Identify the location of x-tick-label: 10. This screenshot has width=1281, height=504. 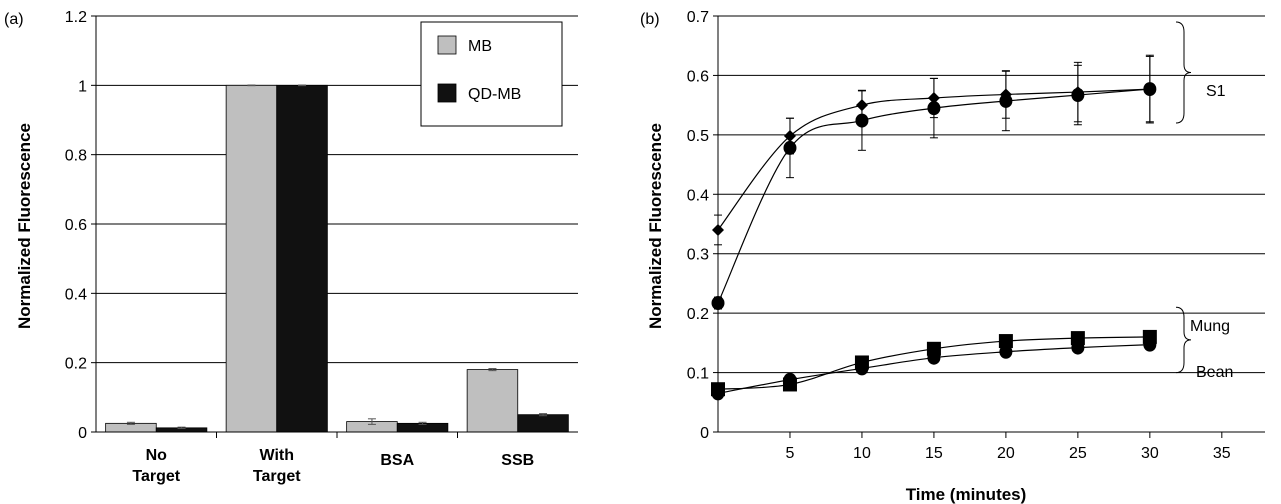
(862, 453).